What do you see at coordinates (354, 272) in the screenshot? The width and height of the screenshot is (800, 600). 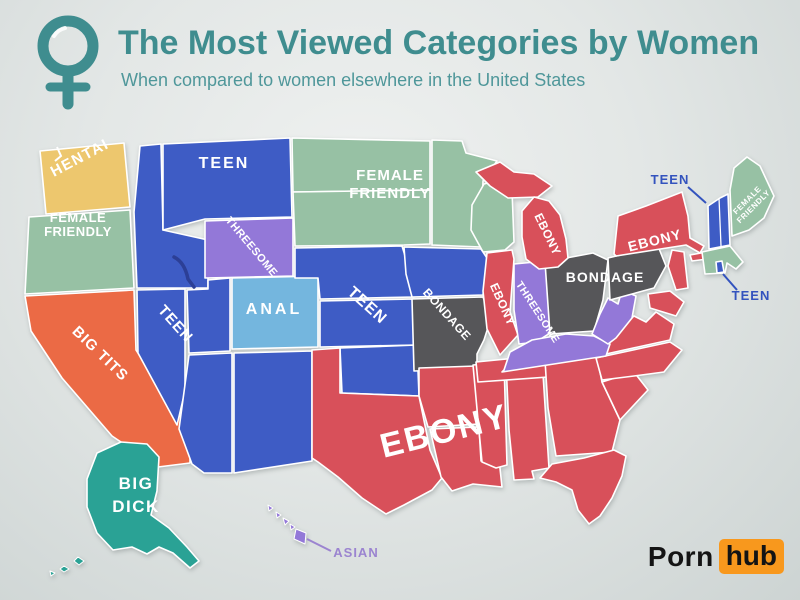 I see `state-nebraska` at bounding box center [354, 272].